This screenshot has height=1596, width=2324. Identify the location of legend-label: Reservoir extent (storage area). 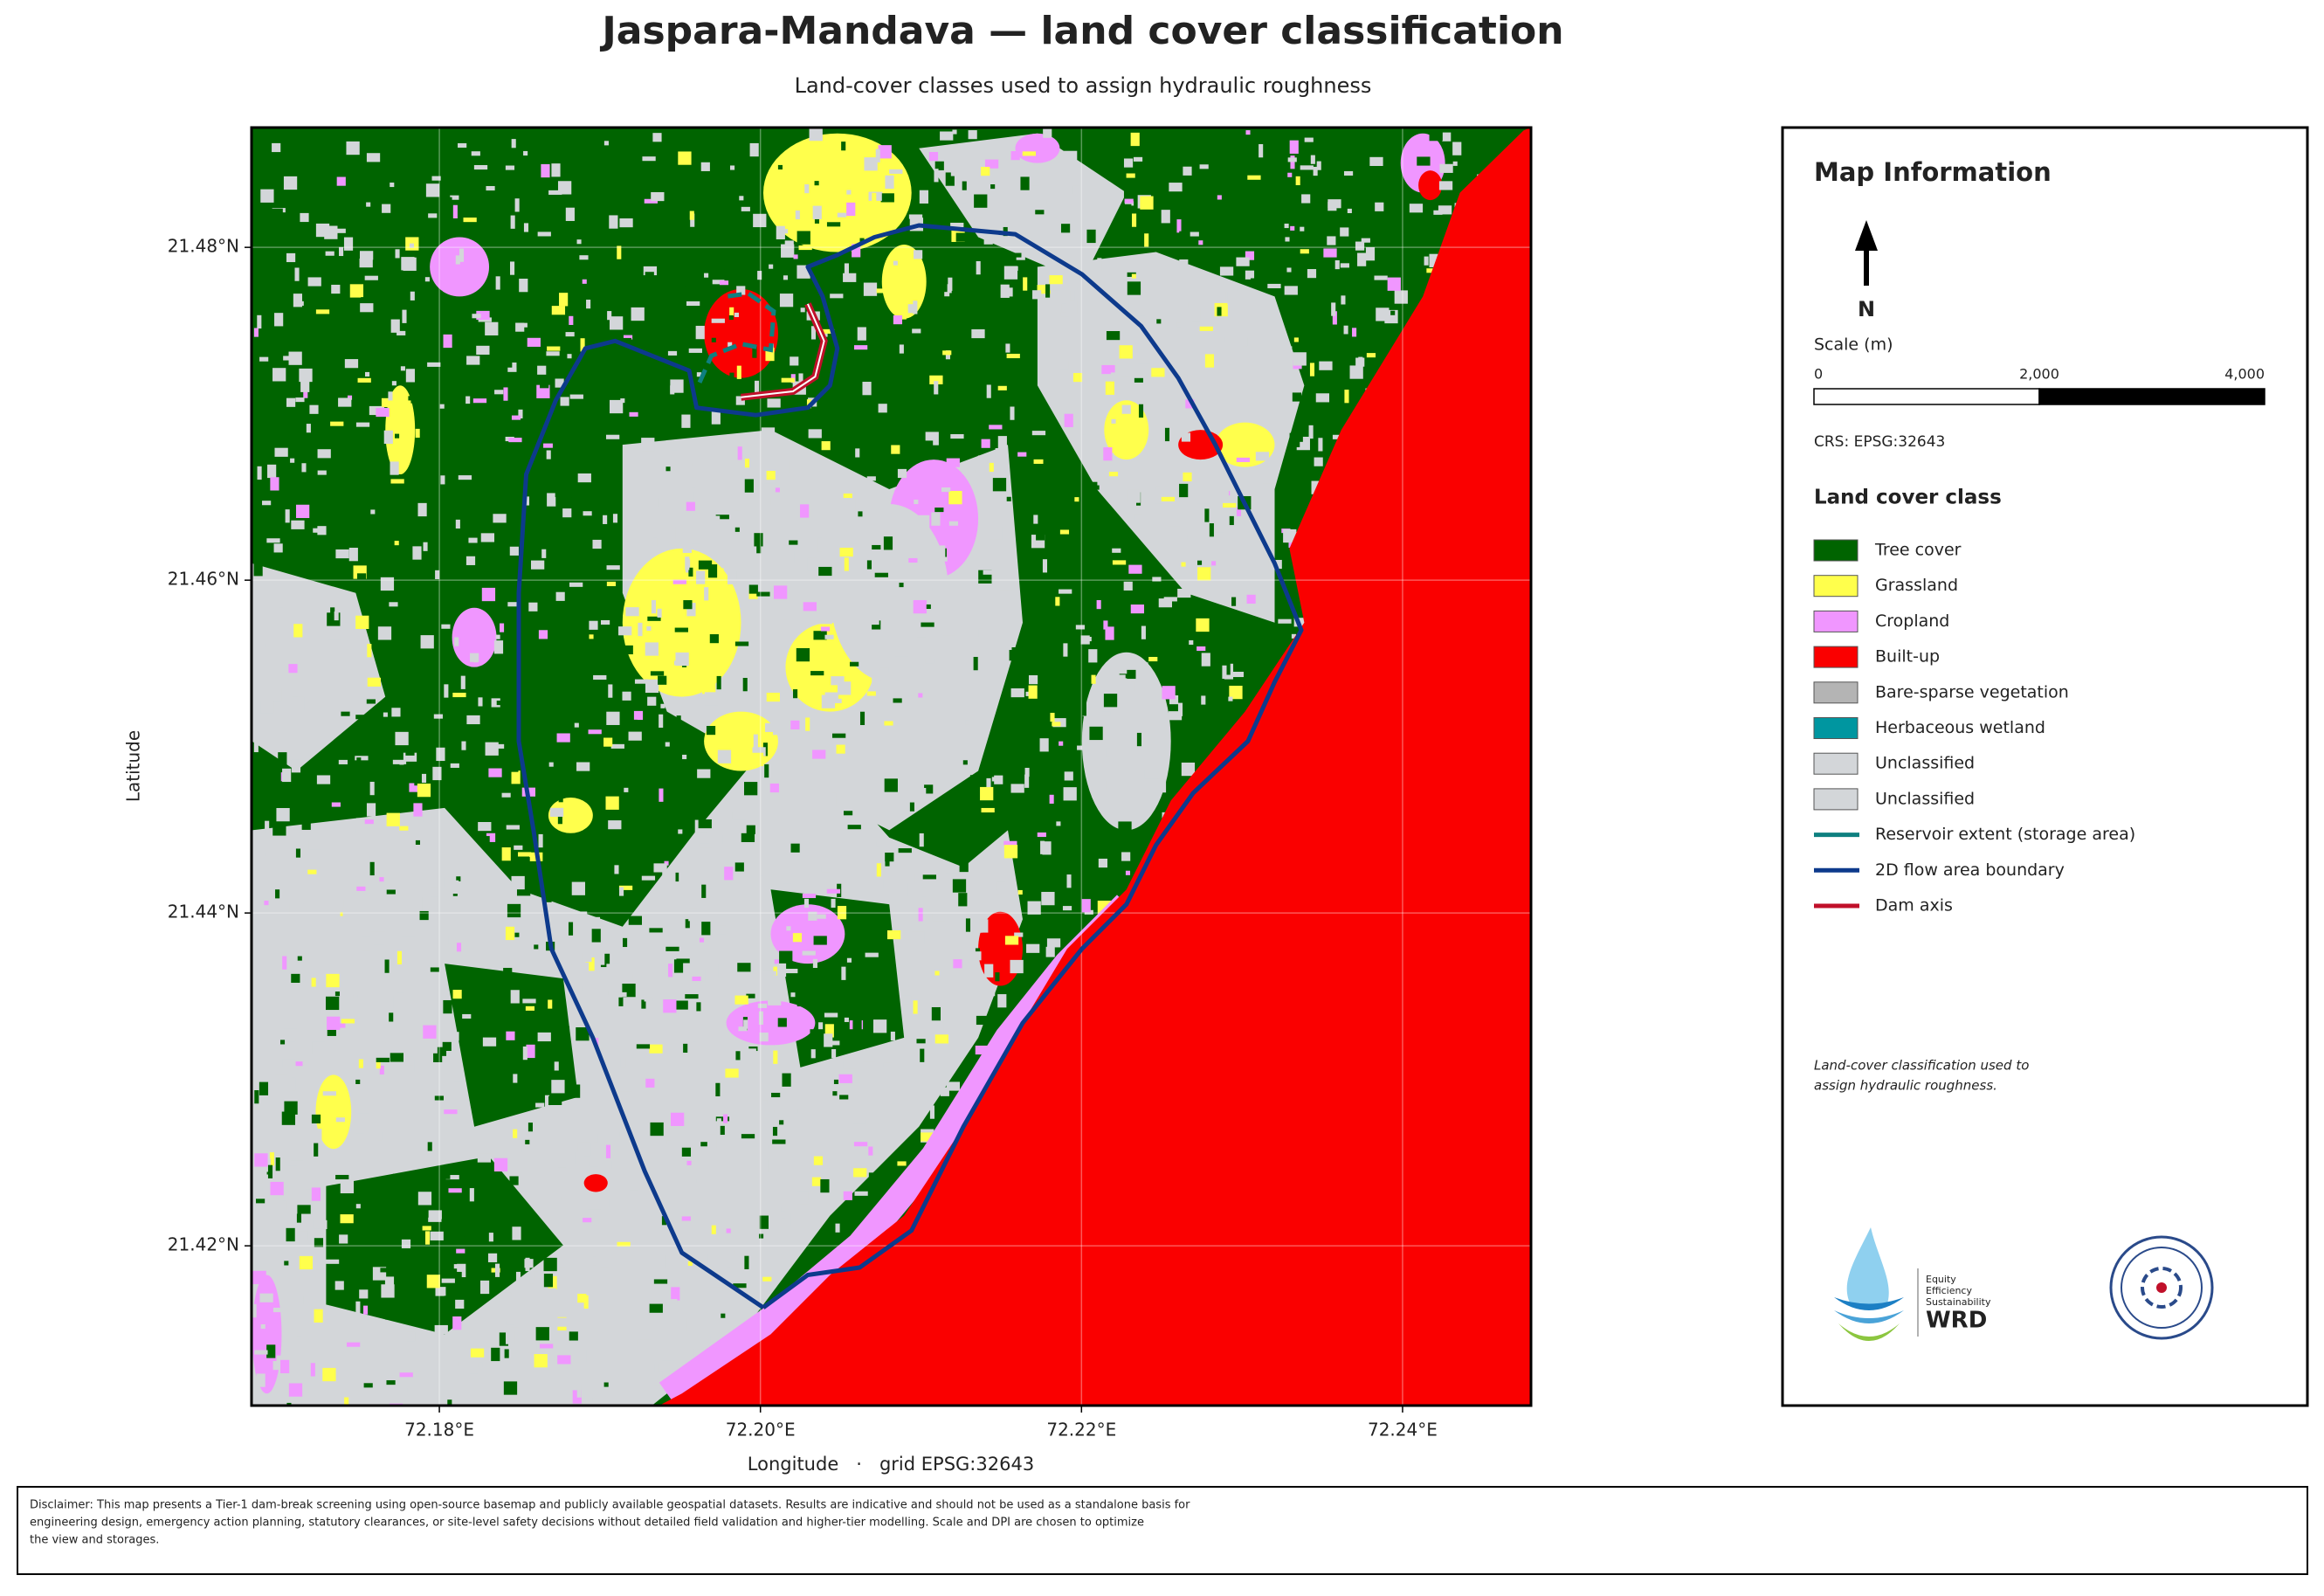
(2005, 834).